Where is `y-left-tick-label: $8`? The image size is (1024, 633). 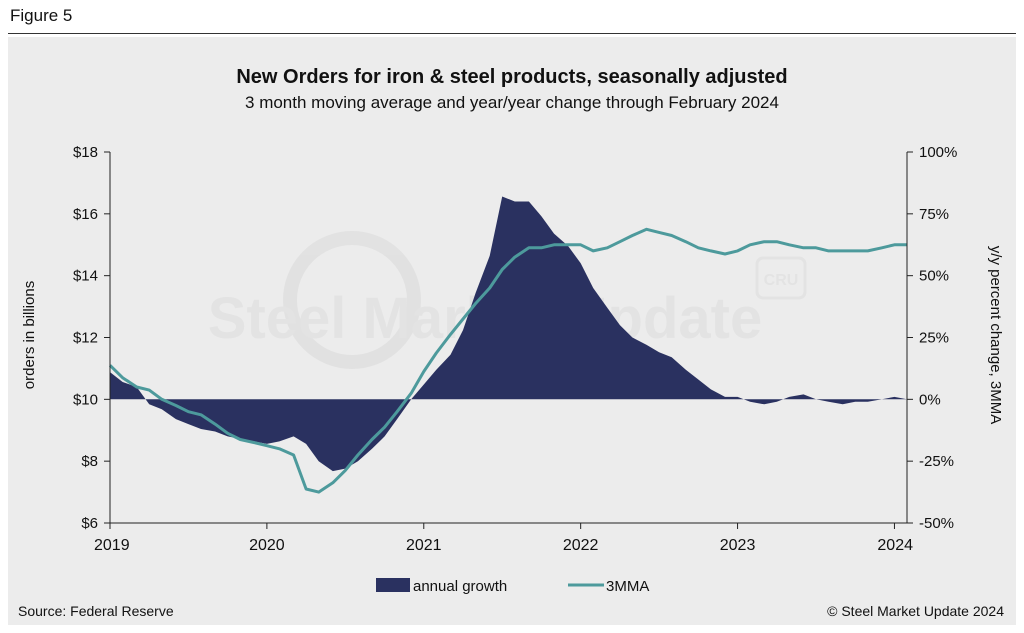
y-left-tick-label: $8 is located at coordinates (89, 461).